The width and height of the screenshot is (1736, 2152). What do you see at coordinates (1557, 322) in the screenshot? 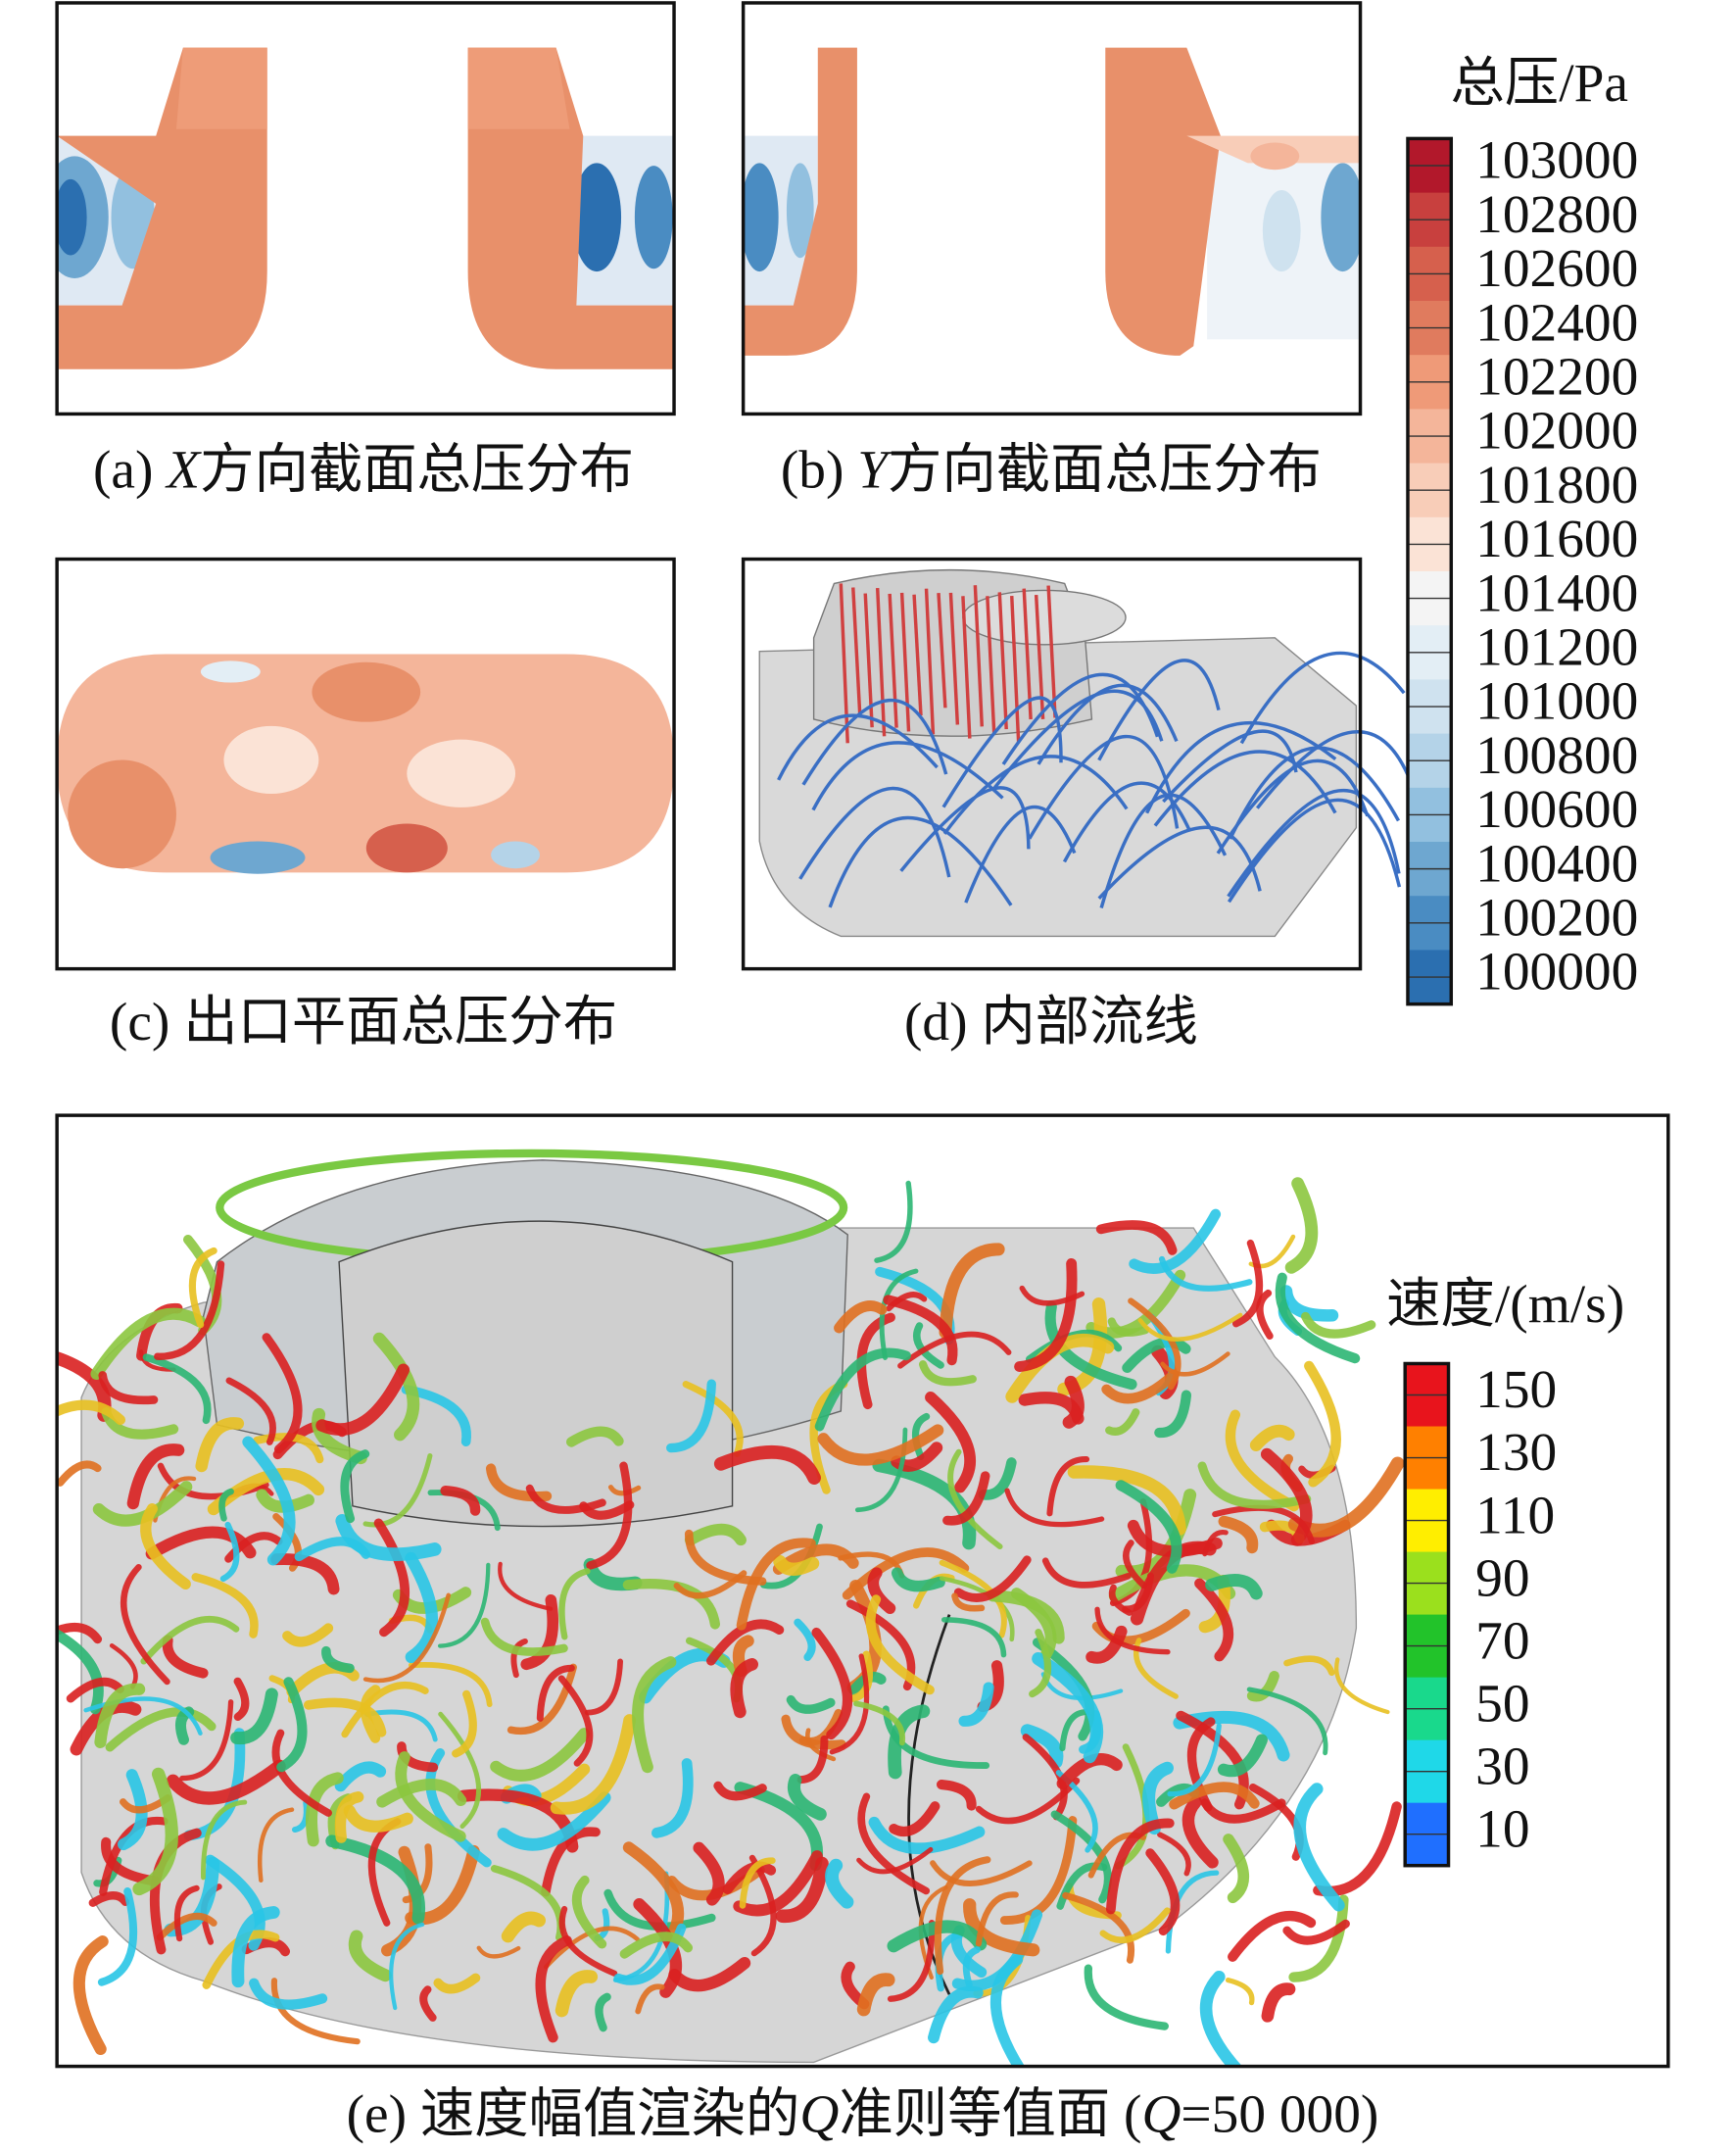
I see `legend-label: 102400` at bounding box center [1557, 322].